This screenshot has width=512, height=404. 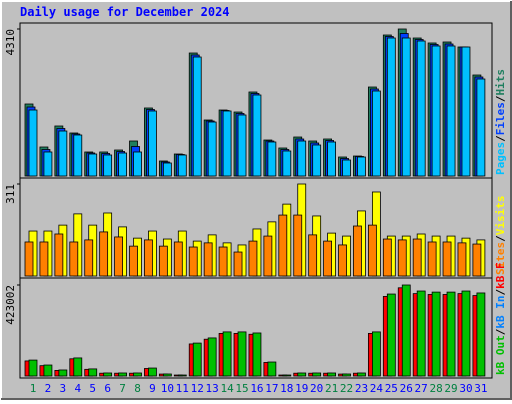 I want to click on legend: kB Out/kB In/kB F, so click(x=500, y=318).